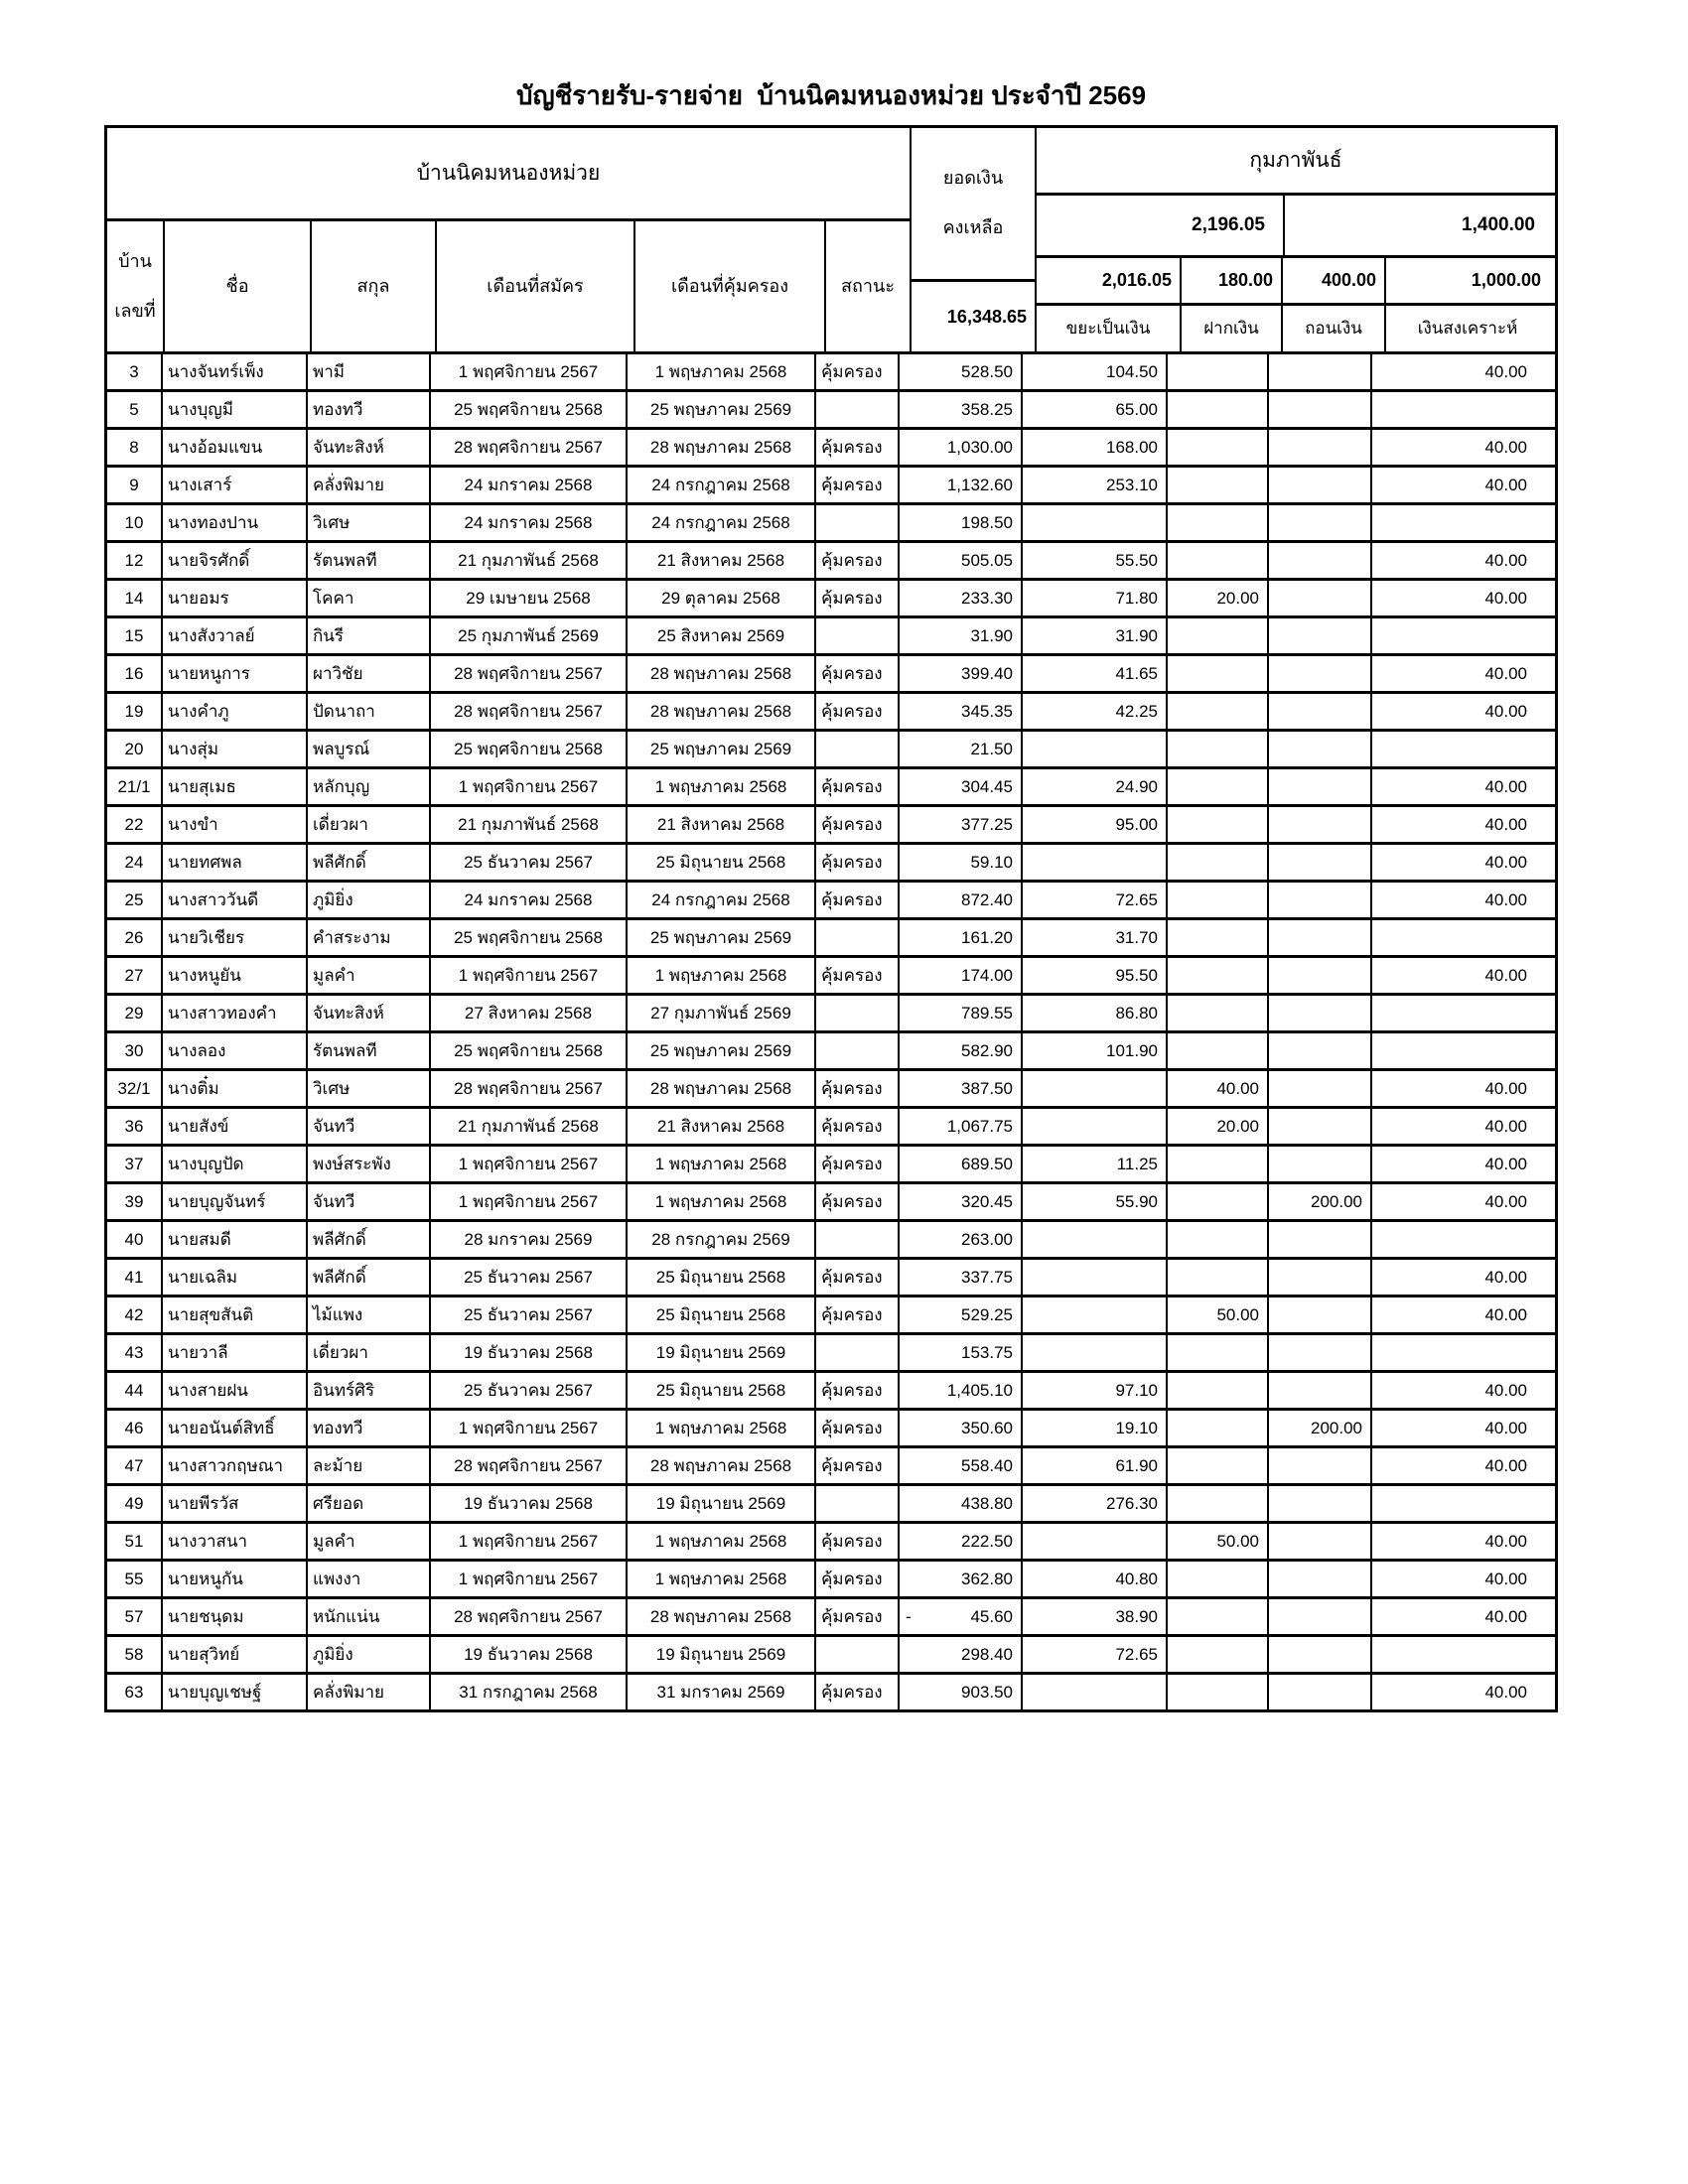  What do you see at coordinates (987, 1503) in the screenshot?
I see `balance-value: 438.80` at bounding box center [987, 1503].